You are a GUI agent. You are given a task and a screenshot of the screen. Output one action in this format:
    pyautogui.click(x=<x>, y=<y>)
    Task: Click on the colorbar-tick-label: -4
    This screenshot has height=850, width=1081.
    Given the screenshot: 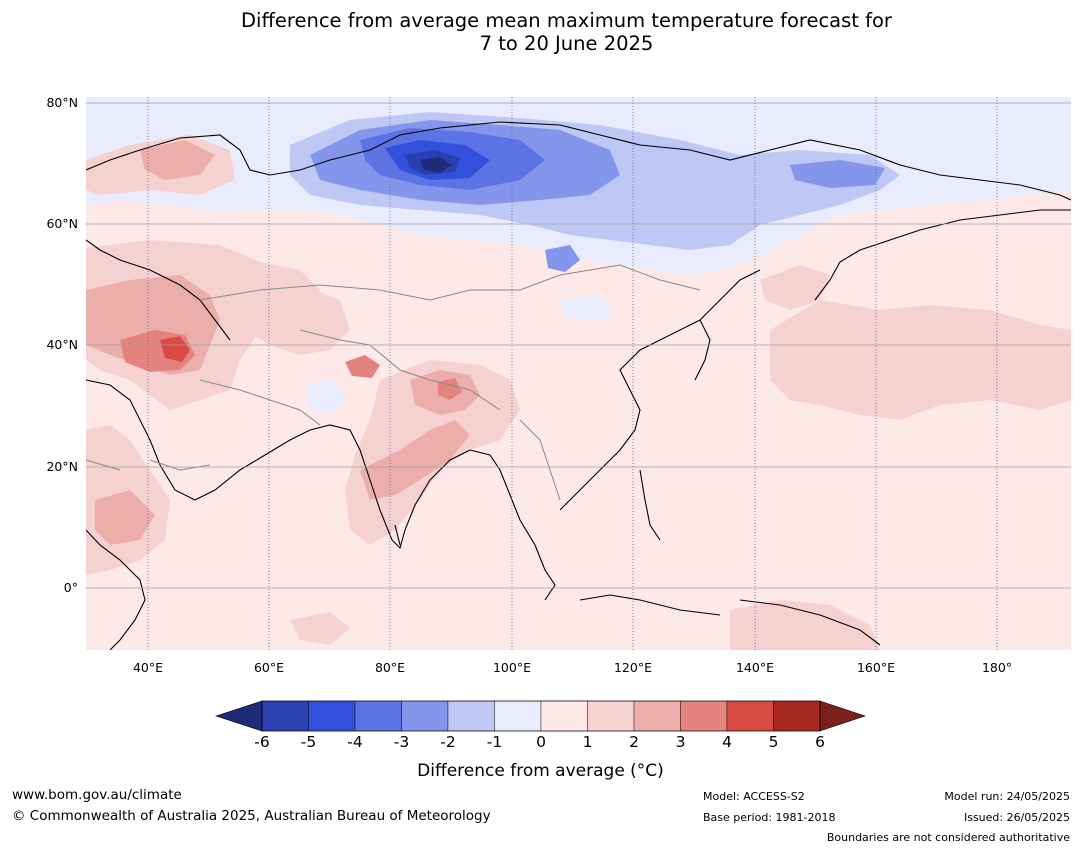 What is the action you would take?
    pyautogui.click(x=355, y=742)
    